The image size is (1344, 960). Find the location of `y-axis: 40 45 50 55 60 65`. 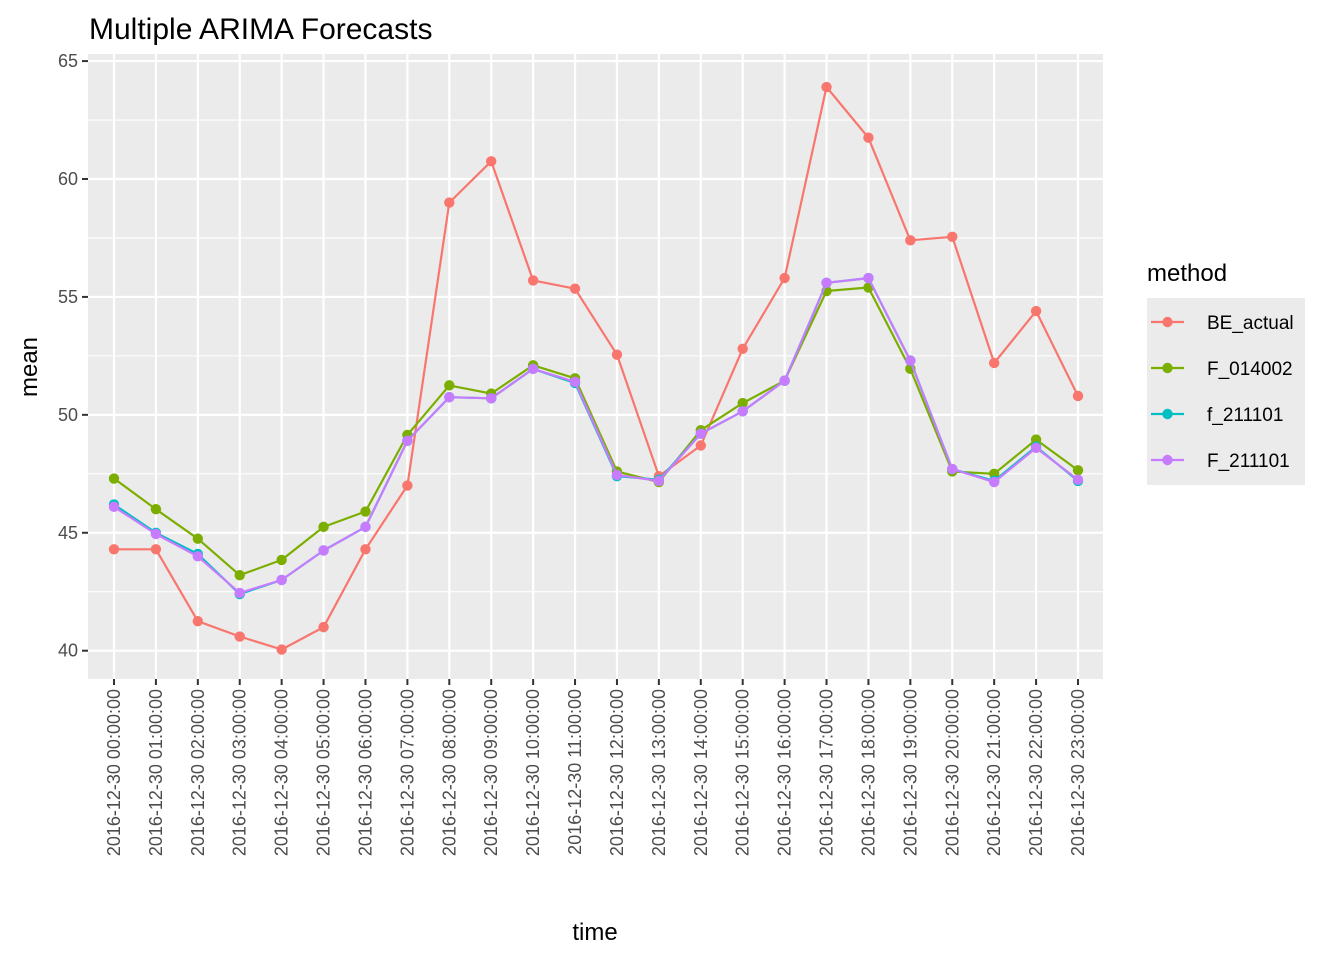

y-axis: 40 45 50 55 60 65 is located at coordinates (73, 356).